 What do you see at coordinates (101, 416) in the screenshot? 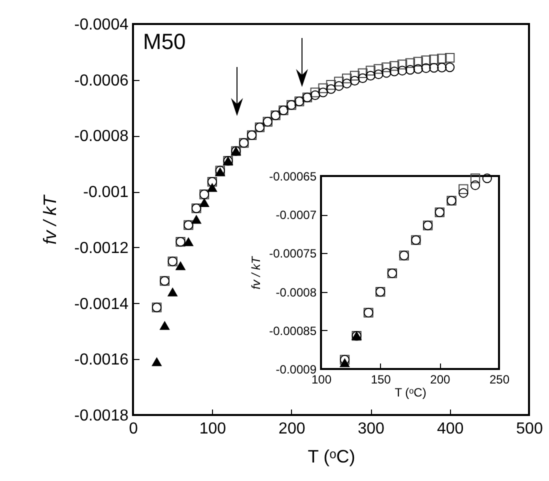
I see `y-tick-label: -0.0018` at bounding box center [101, 416].